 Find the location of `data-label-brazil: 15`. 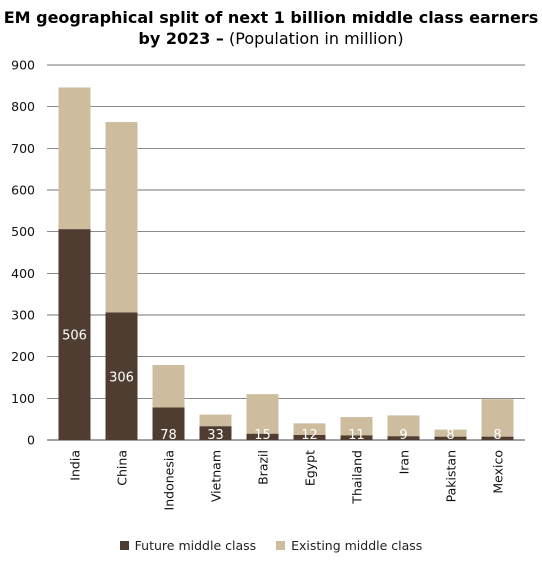

data-label-brazil: 15 is located at coordinates (262, 435).